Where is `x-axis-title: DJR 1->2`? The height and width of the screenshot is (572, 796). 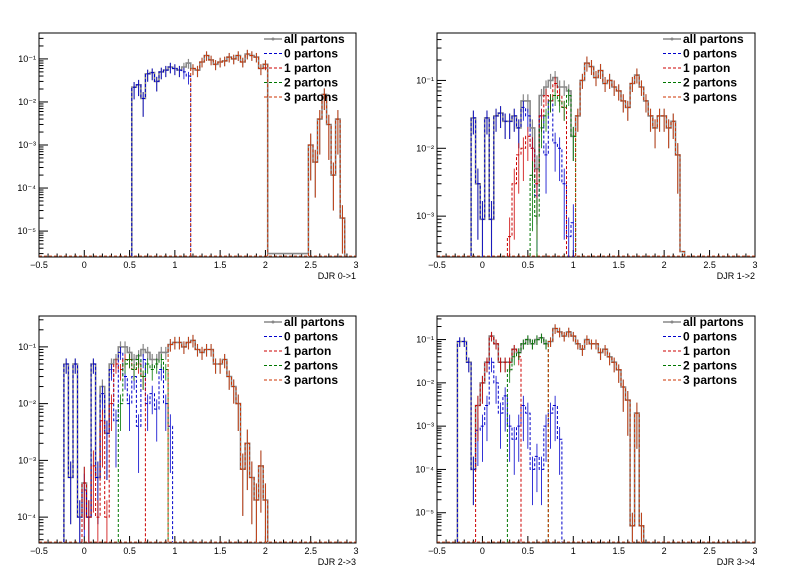
x-axis-title: DJR 1->2 is located at coordinates (736, 276).